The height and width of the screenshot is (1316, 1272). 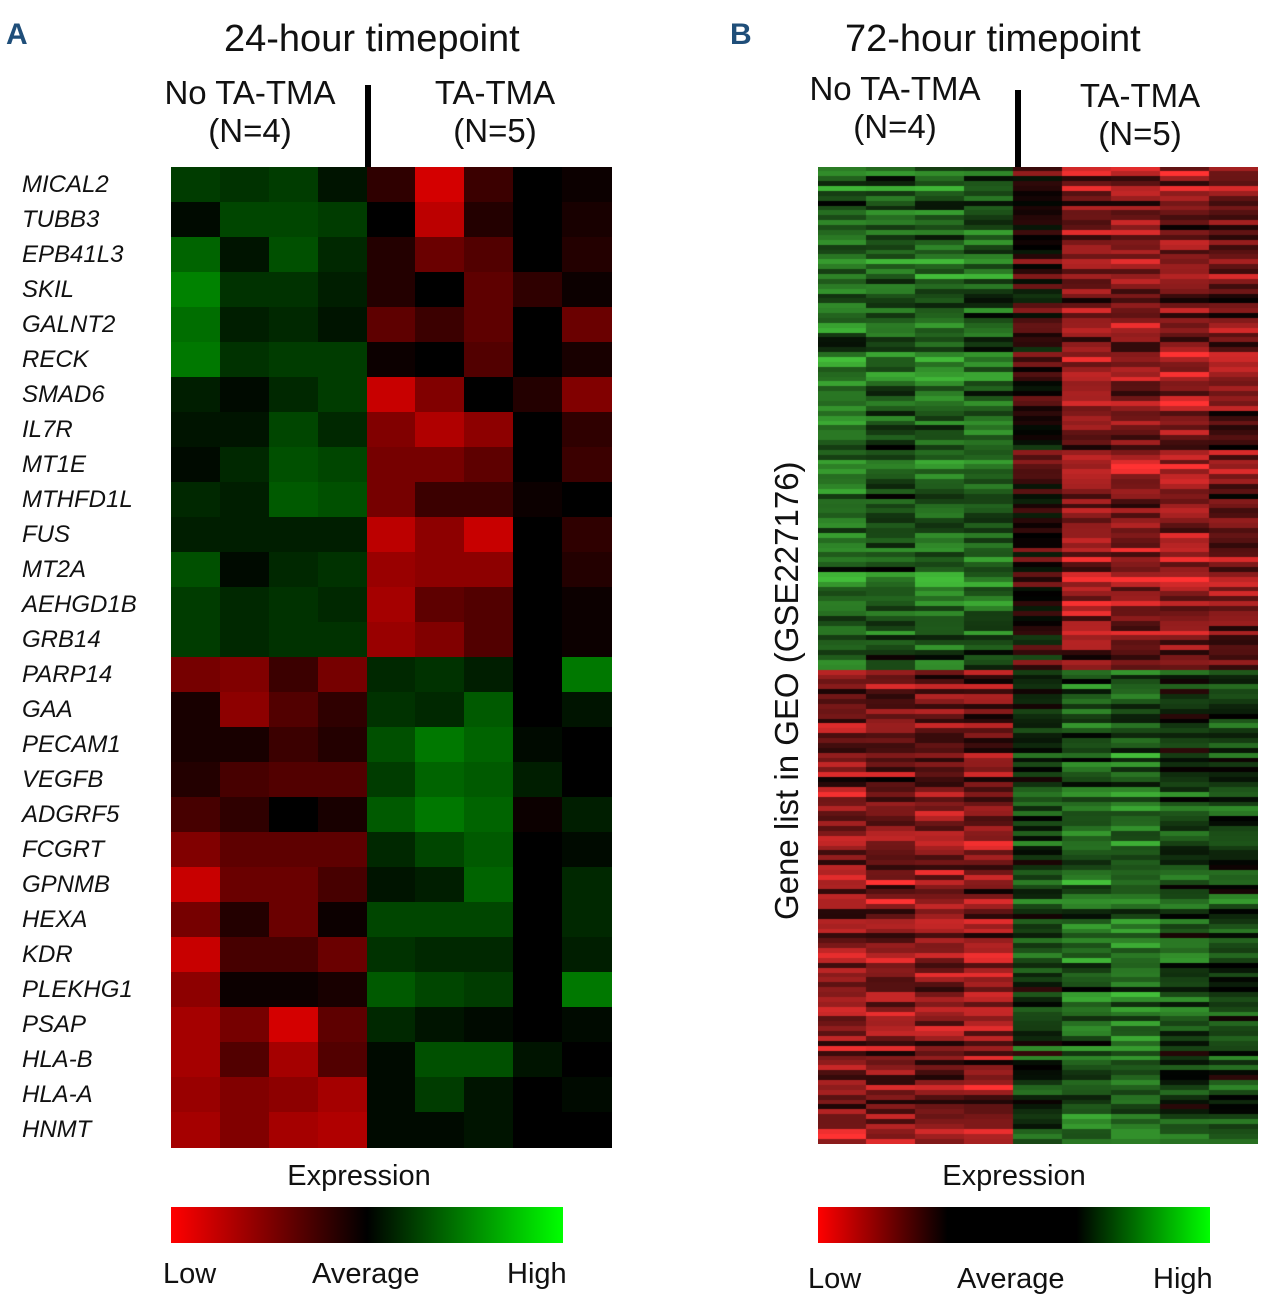 I want to click on panel-b-colorbar-gradient, so click(x=1014, y=1225).